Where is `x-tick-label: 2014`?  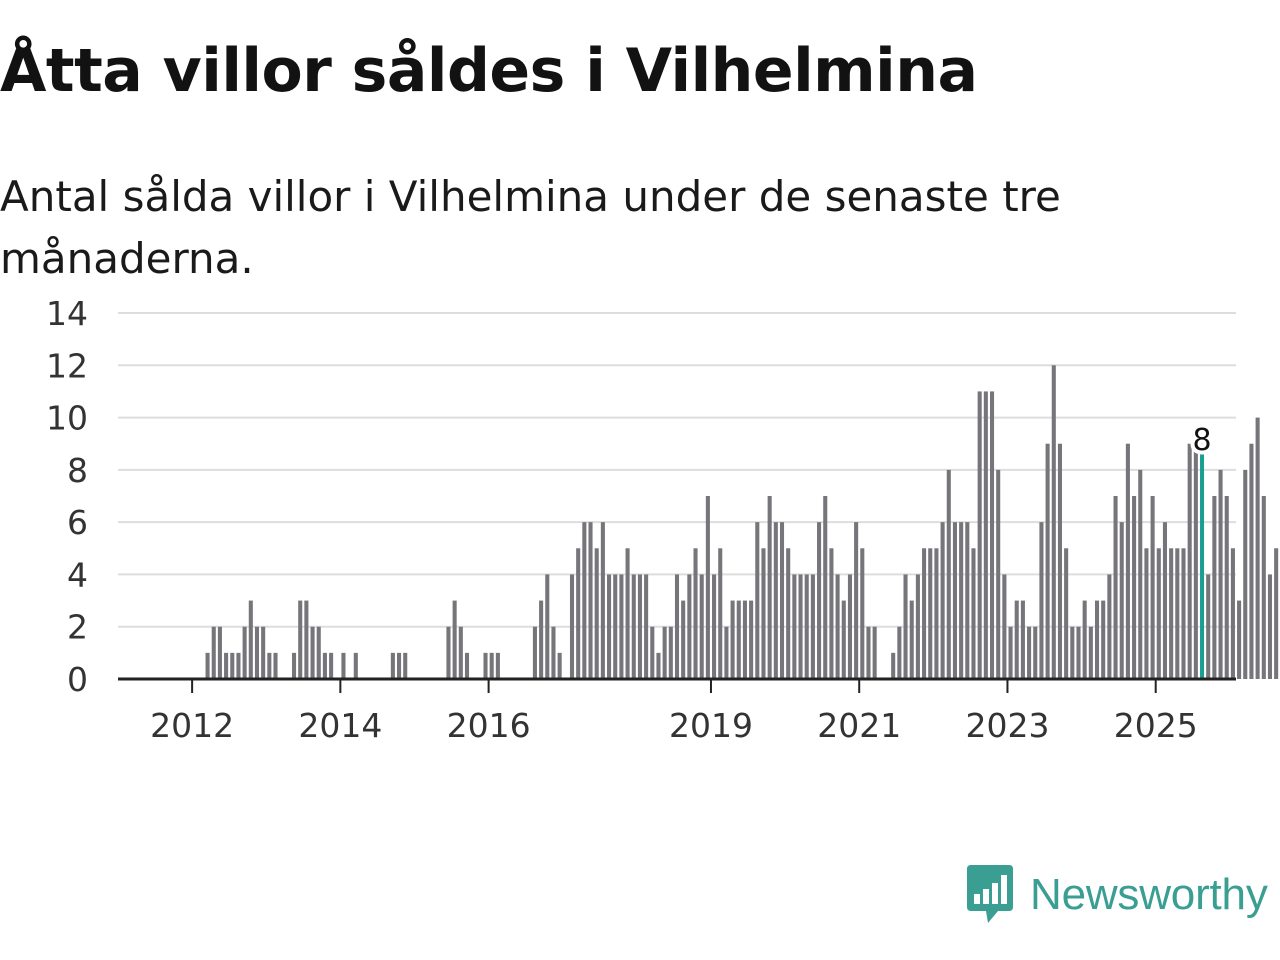
x-tick-label: 2014 is located at coordinates (340, 725).